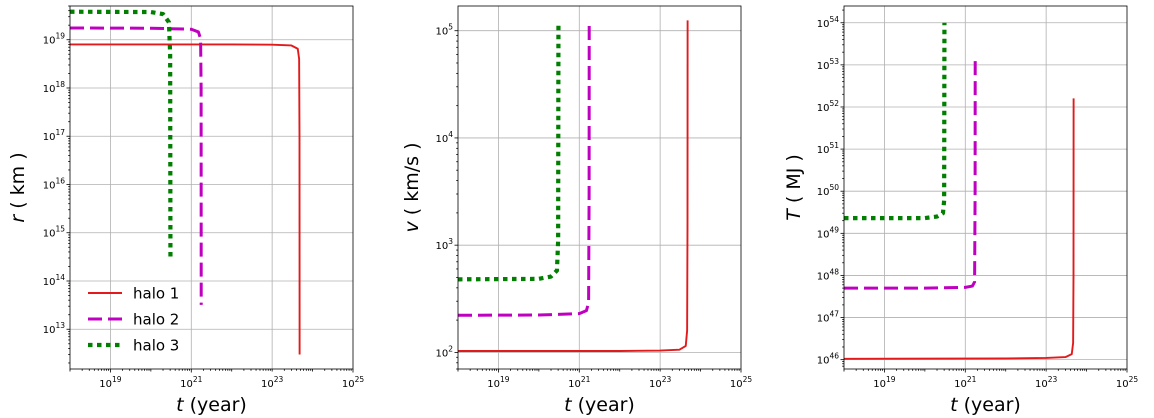 The width and height of the screenshot is (1154, 418). What do you see at coordinates (156, 294) in the screenshot?
I see `legend-label: halo 1` at bounding box center [156, 294].